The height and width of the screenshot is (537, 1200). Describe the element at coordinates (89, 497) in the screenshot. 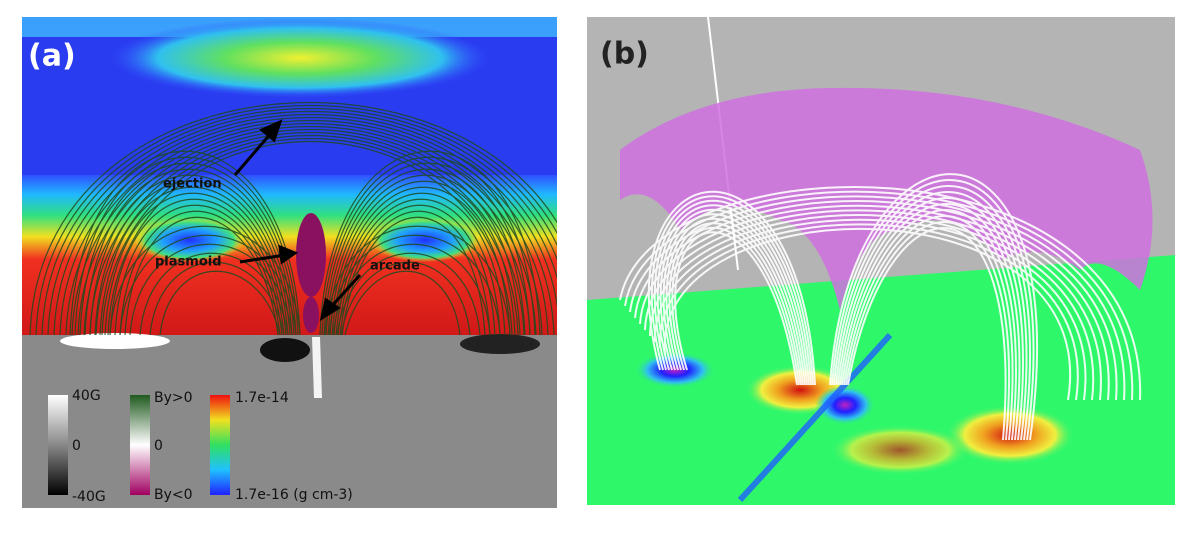

I see `colorbar-label: -40G` at that location.